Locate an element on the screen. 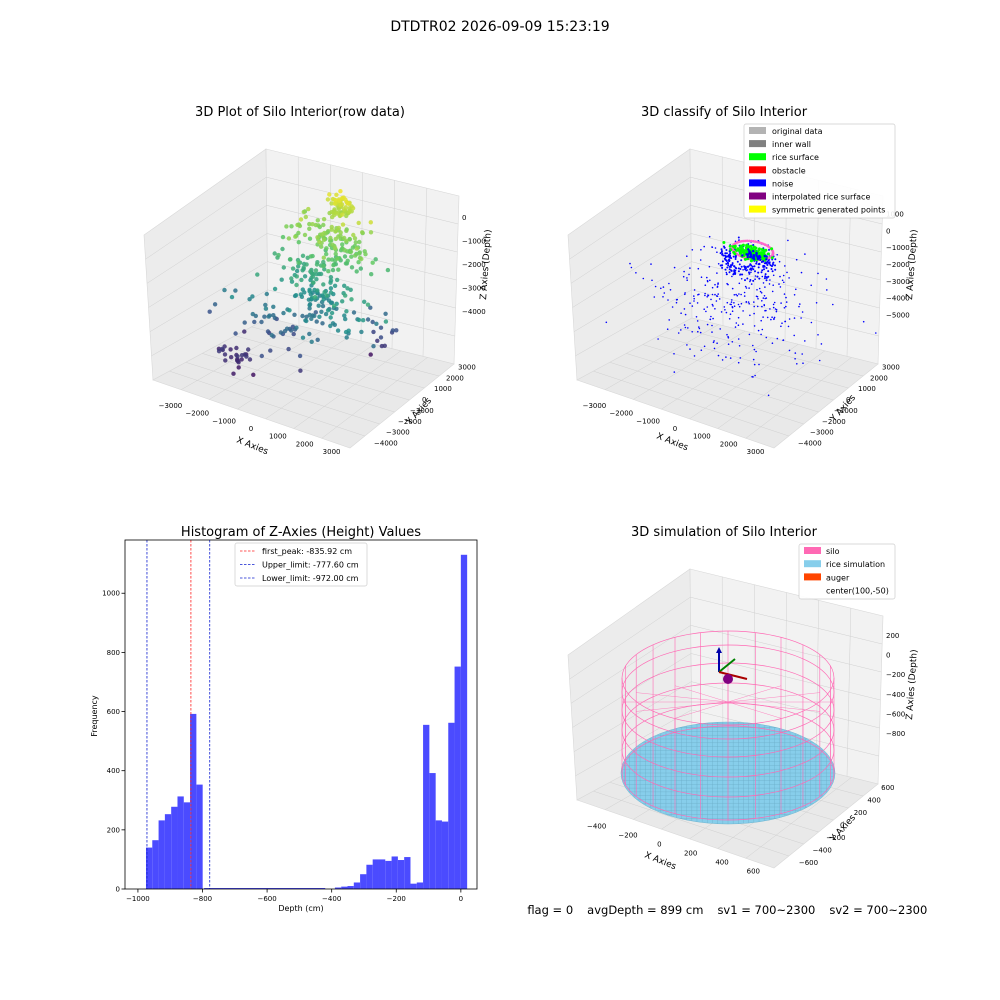 The width and height of the screenshot is (1000, 1000). rice-surface-point is located at coordinates (733, 246).